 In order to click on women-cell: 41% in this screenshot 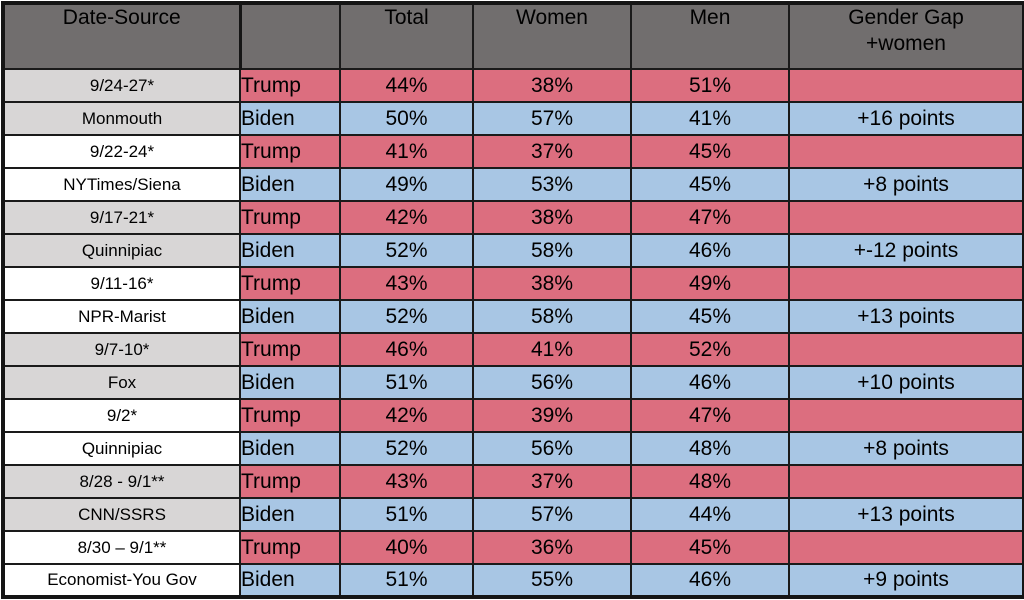, I will do `click(552, 349)`.